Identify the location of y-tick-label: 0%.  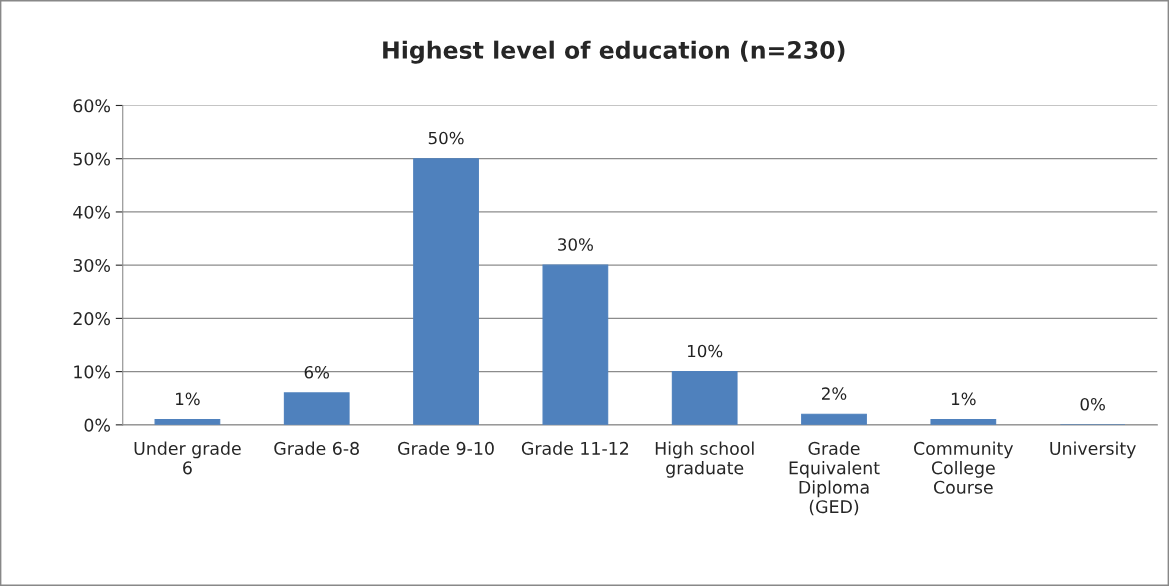
(97, 425).